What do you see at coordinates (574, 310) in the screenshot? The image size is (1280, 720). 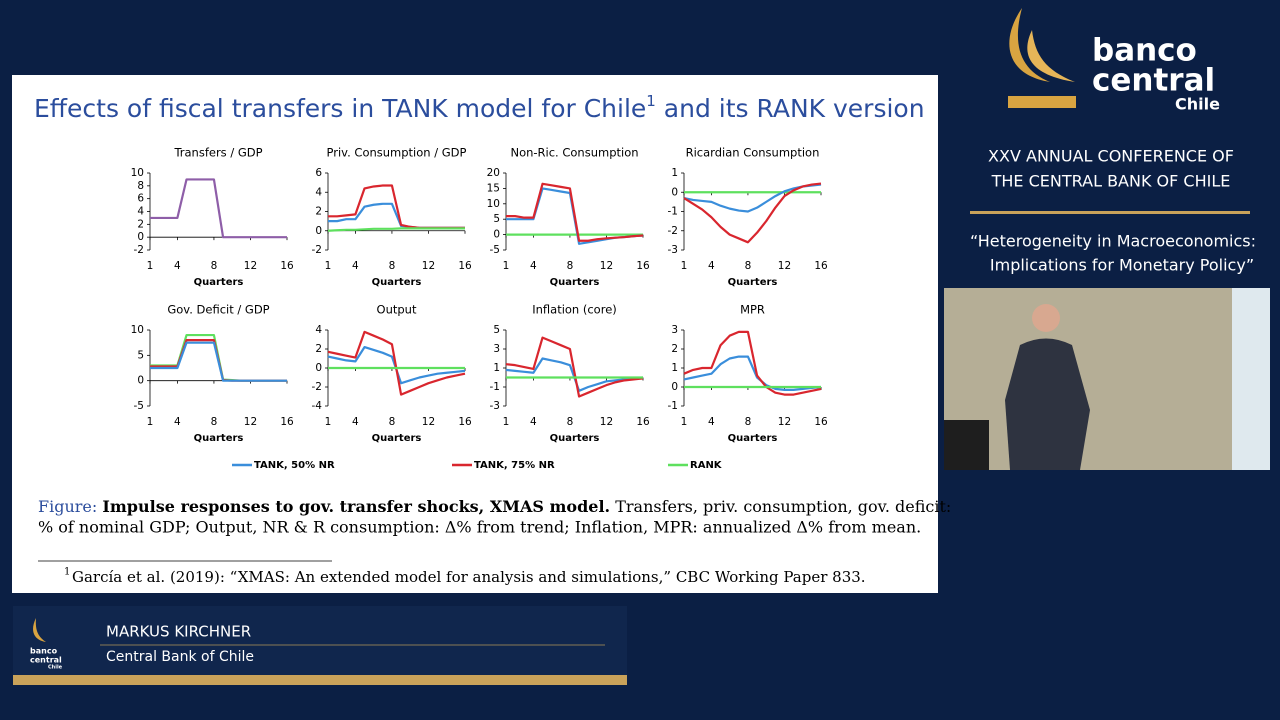 I see `chart-title: Inflation (core)` at bounding box center [574, 310].